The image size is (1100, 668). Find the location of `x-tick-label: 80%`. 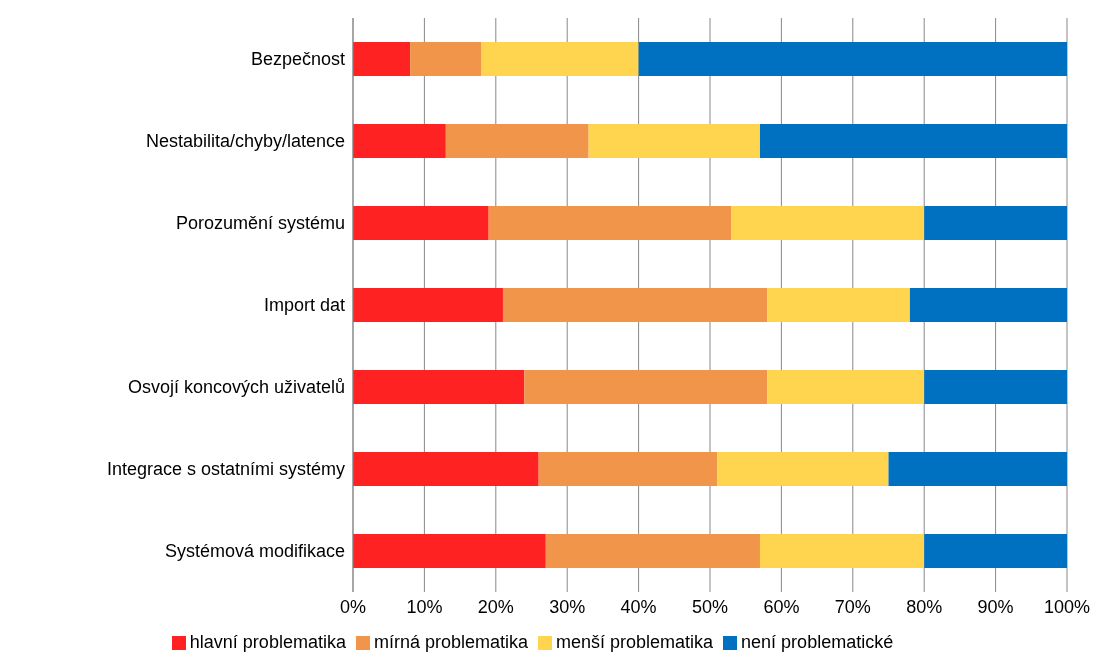

x-tick-label: 80% is located at coordinates (924, 606).